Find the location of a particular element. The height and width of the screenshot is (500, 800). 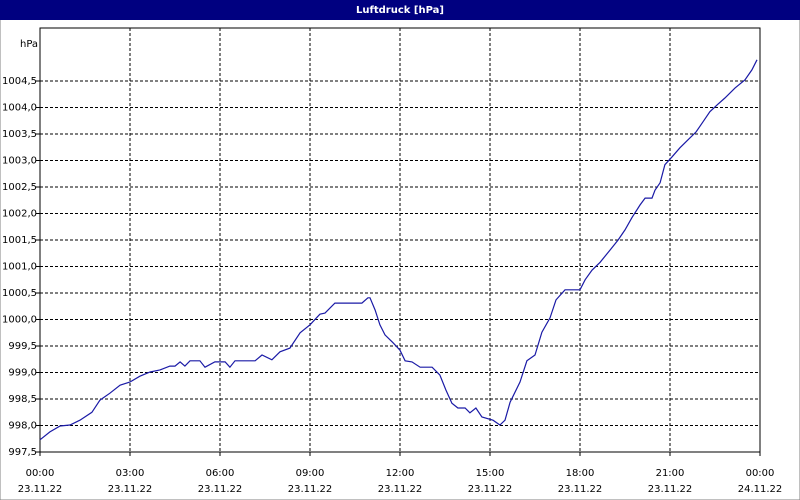

y-axis-label: hPa is located at coordinates (29, 44).